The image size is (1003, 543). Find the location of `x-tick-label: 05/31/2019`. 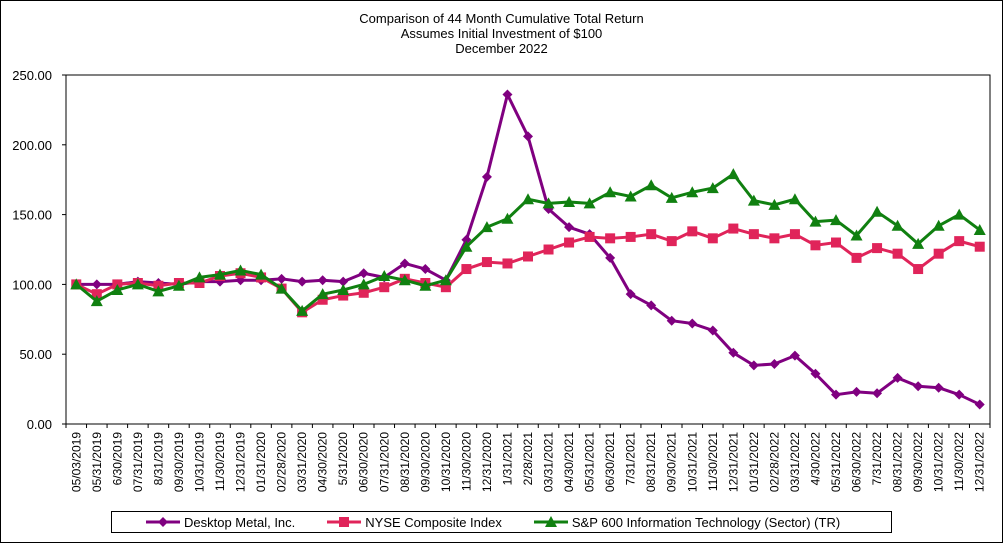

x-tick-label: 05/31/2019 is located at coordinates (97, 462).